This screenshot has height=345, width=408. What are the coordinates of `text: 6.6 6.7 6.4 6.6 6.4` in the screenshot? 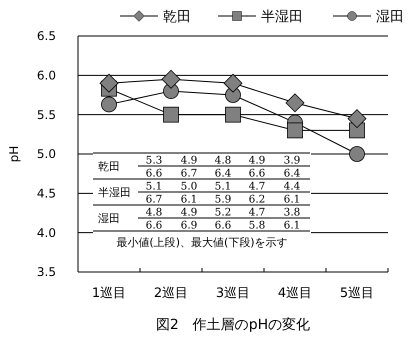 It's located at (223, 173).